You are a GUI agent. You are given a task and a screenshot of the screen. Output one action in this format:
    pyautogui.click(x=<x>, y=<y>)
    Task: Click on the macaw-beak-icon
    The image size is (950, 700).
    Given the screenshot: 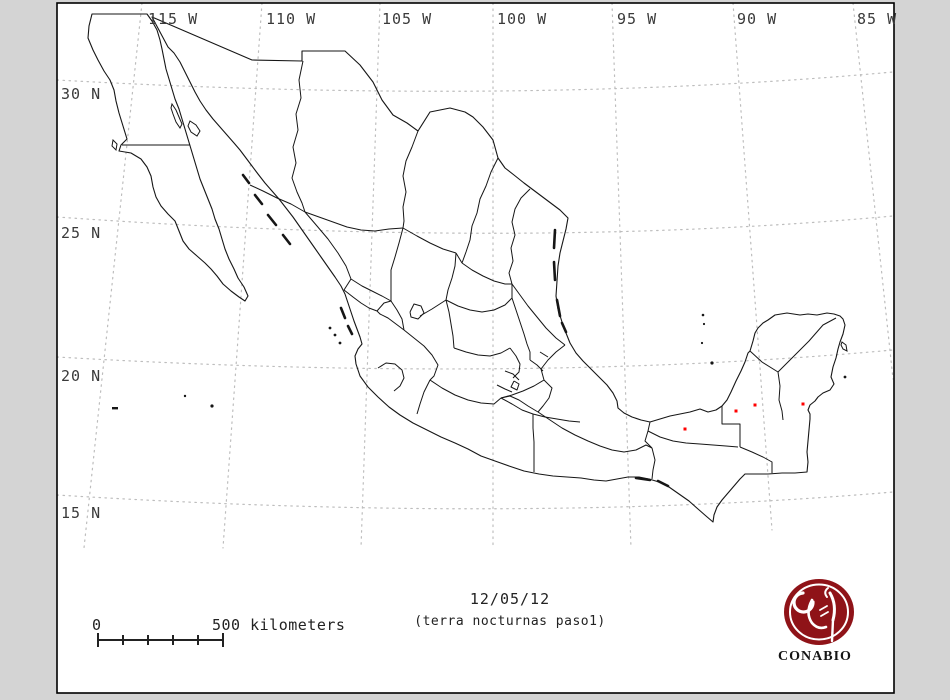 What is the action you would take?
    pyautogui.click(x=826, y=592)
    